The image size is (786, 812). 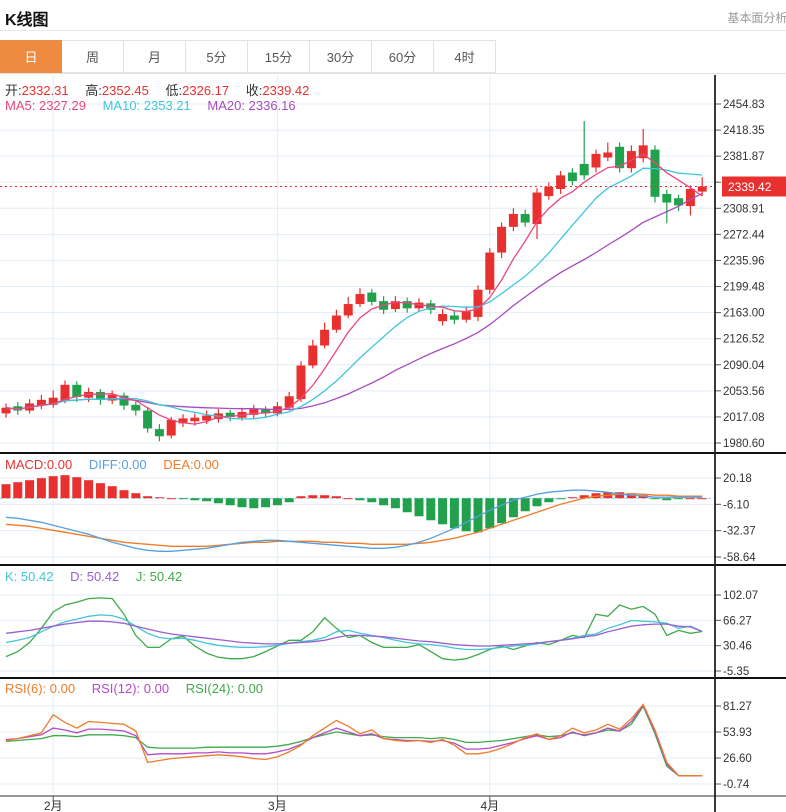 I want to click on y-tick-label: 2308.91, so click(x=744, y=209).